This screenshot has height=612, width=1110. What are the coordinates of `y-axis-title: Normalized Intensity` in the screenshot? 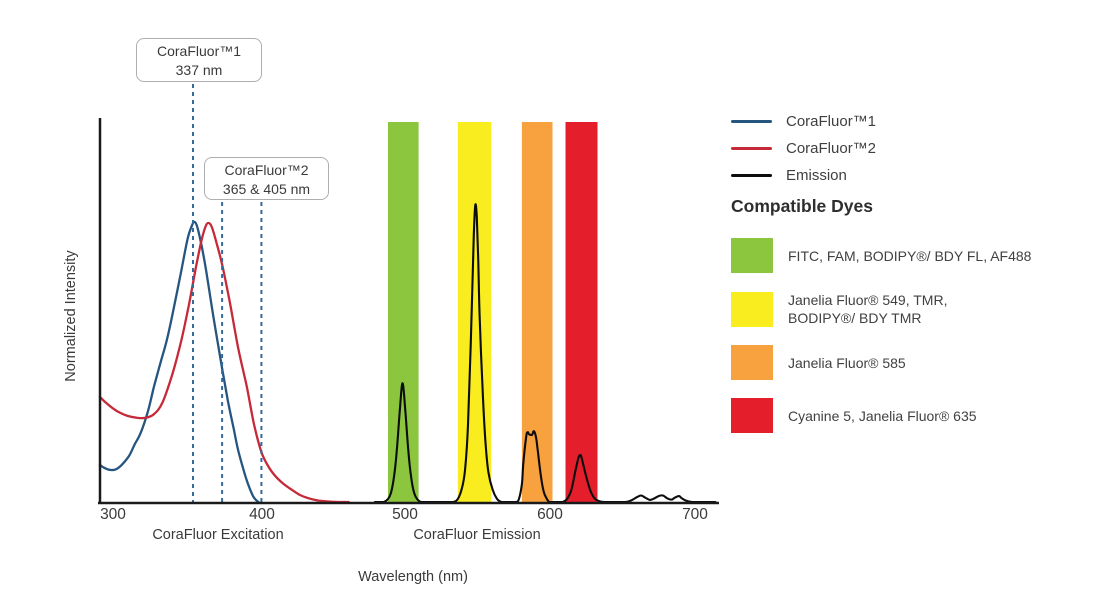 It's located at (71, 316).